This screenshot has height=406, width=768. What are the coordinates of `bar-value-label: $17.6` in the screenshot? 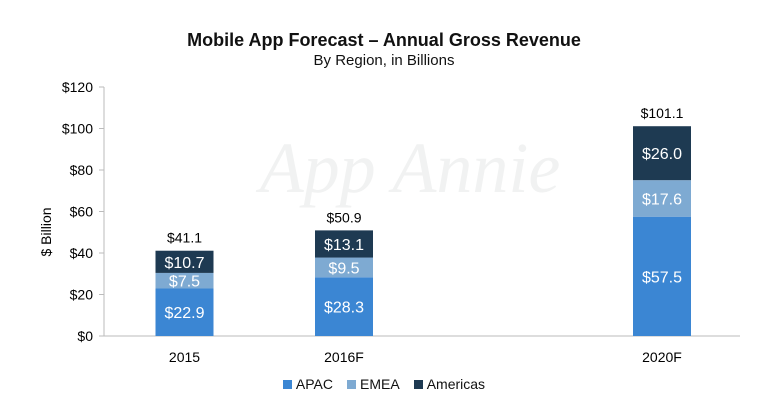 It's located at (662, 199).